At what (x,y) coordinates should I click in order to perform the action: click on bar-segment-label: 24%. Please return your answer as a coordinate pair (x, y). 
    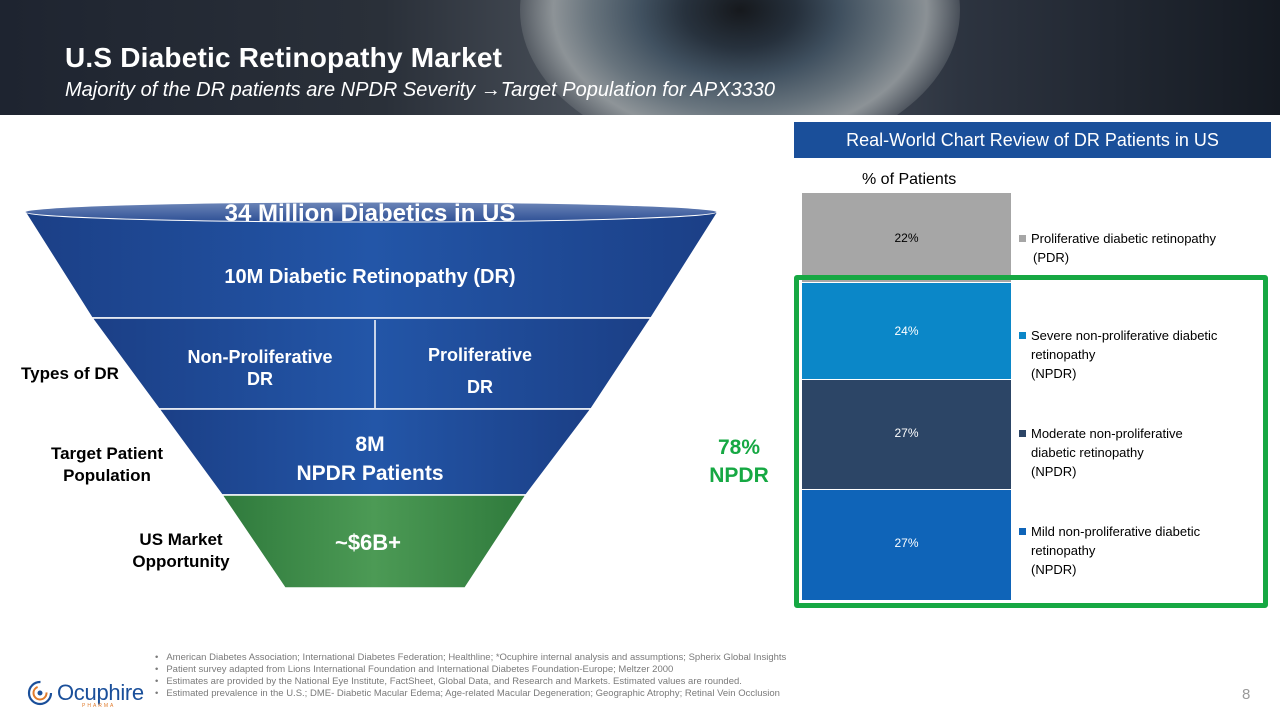
    Looking at the image, I should click on (906, 330).